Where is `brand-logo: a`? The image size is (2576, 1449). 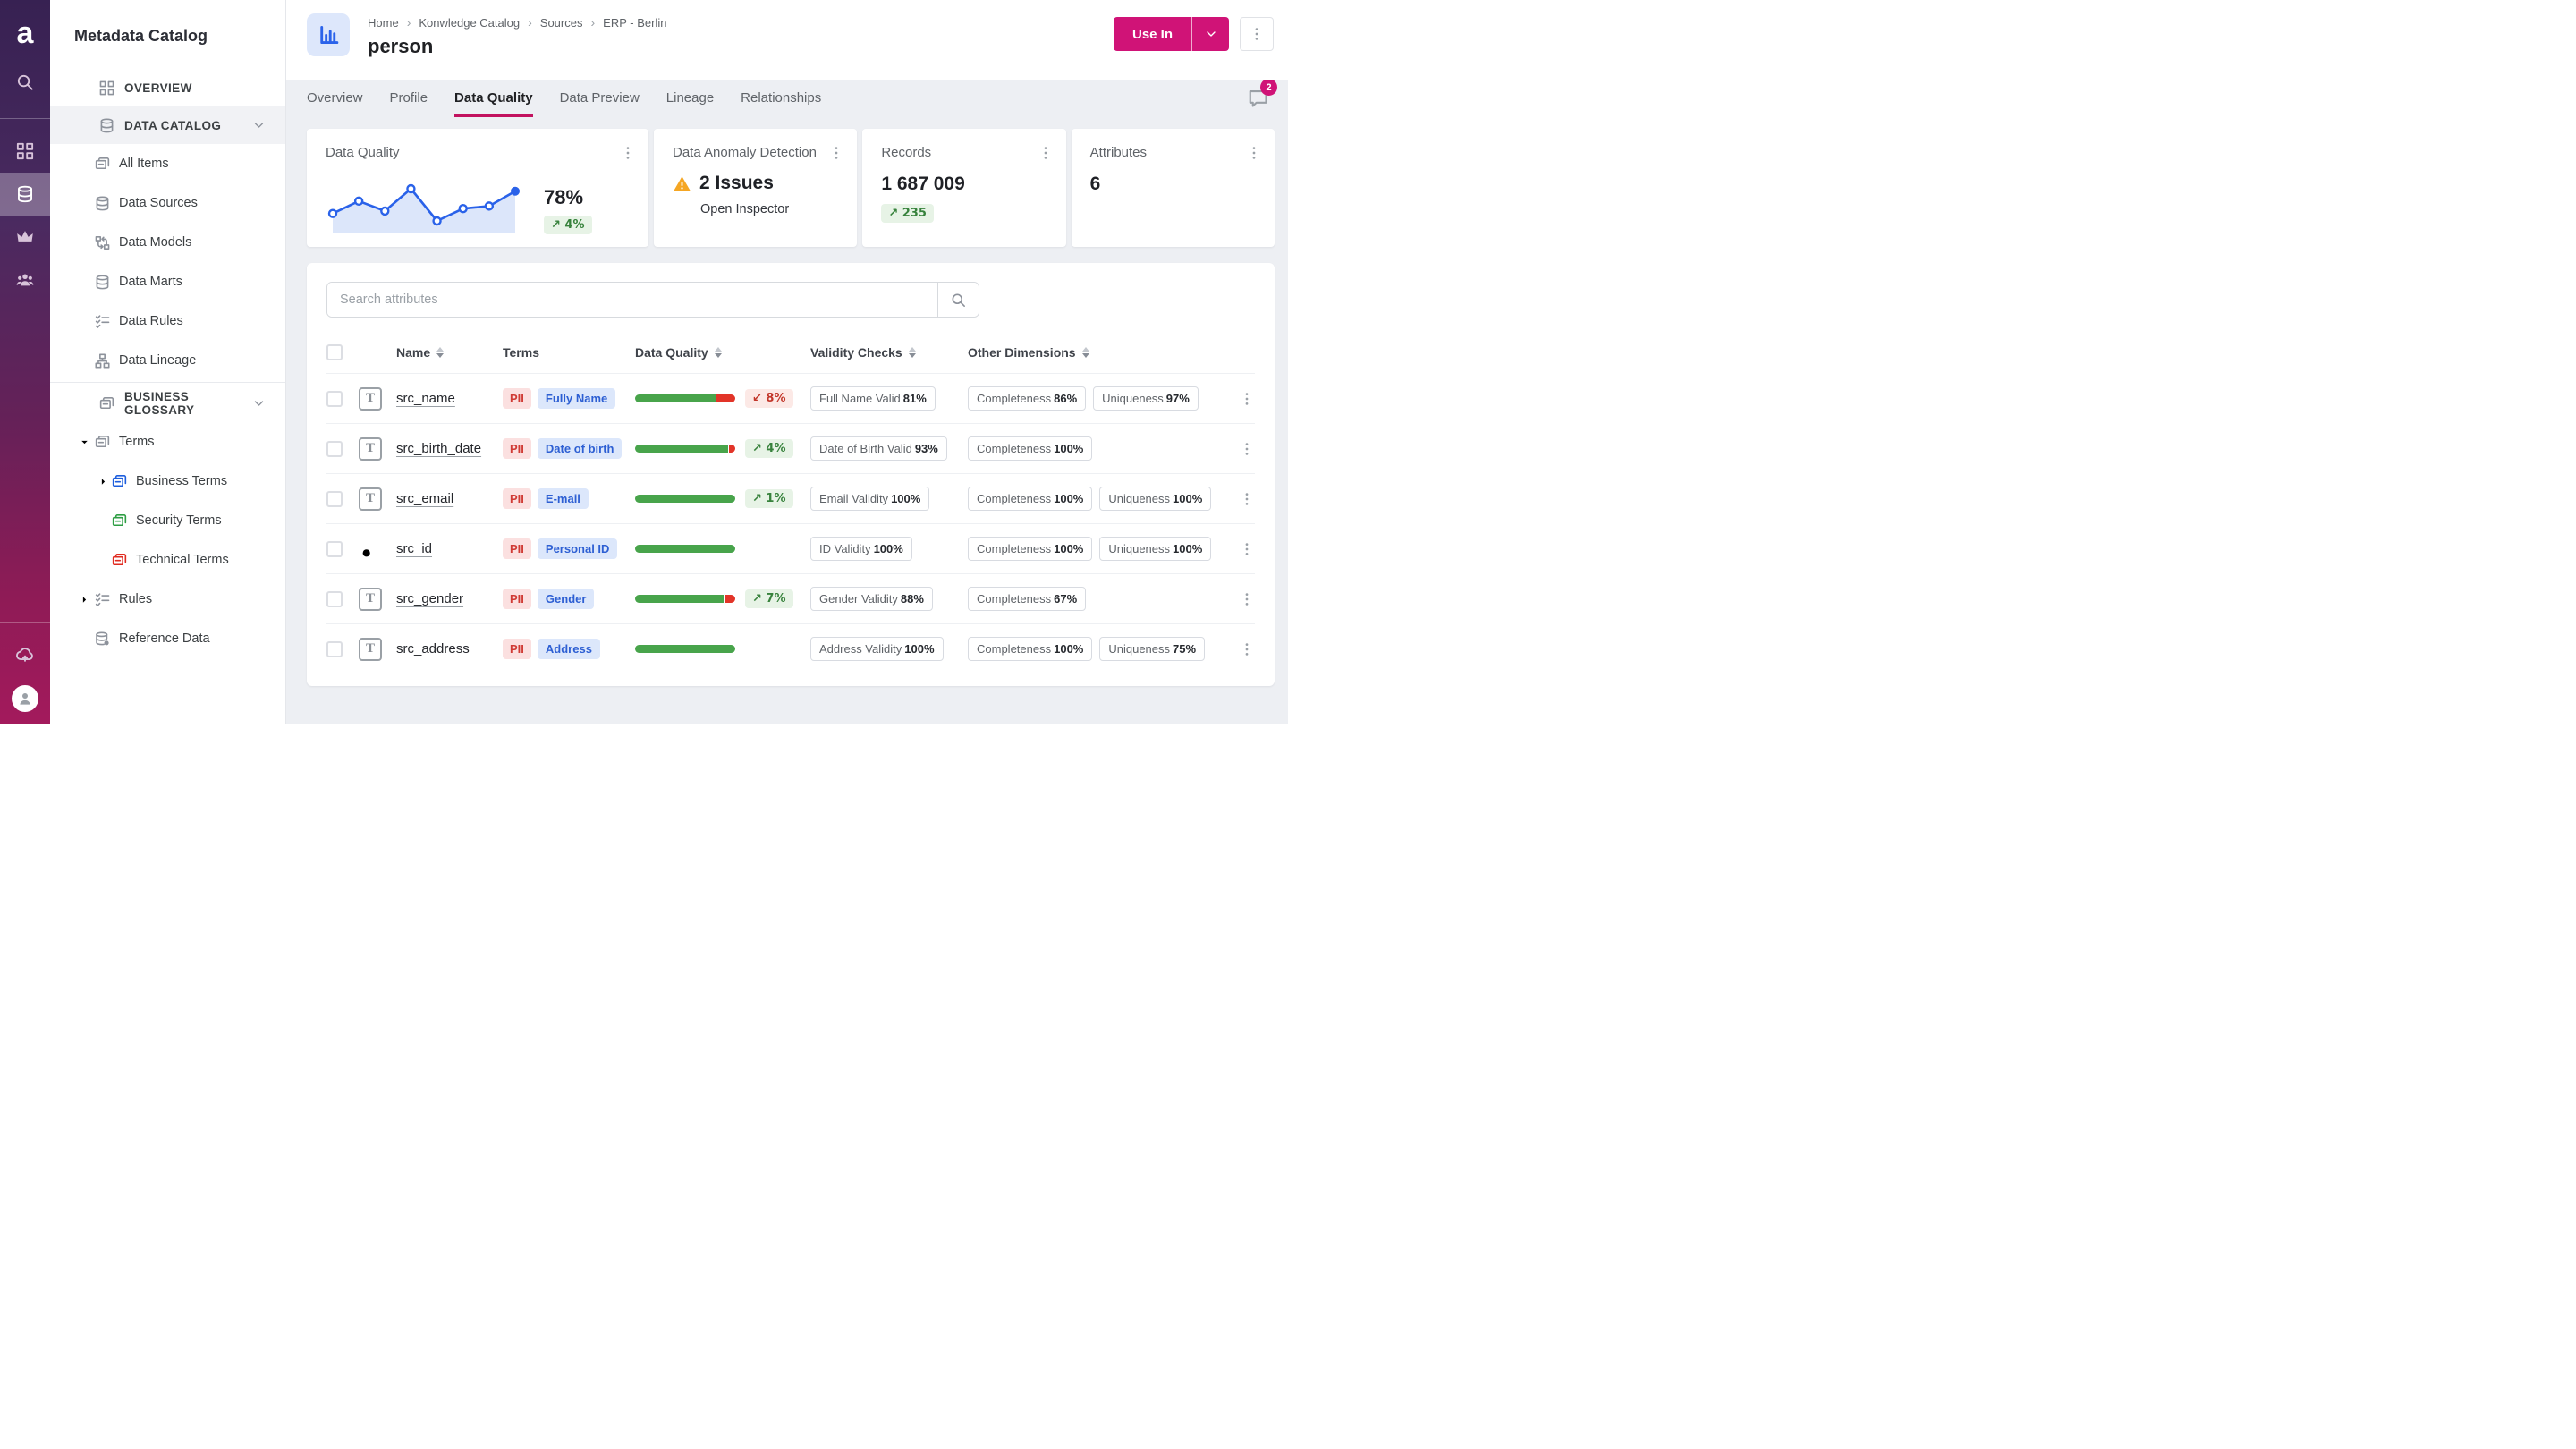
brand-logo: a is located at coordinates (25, 33).